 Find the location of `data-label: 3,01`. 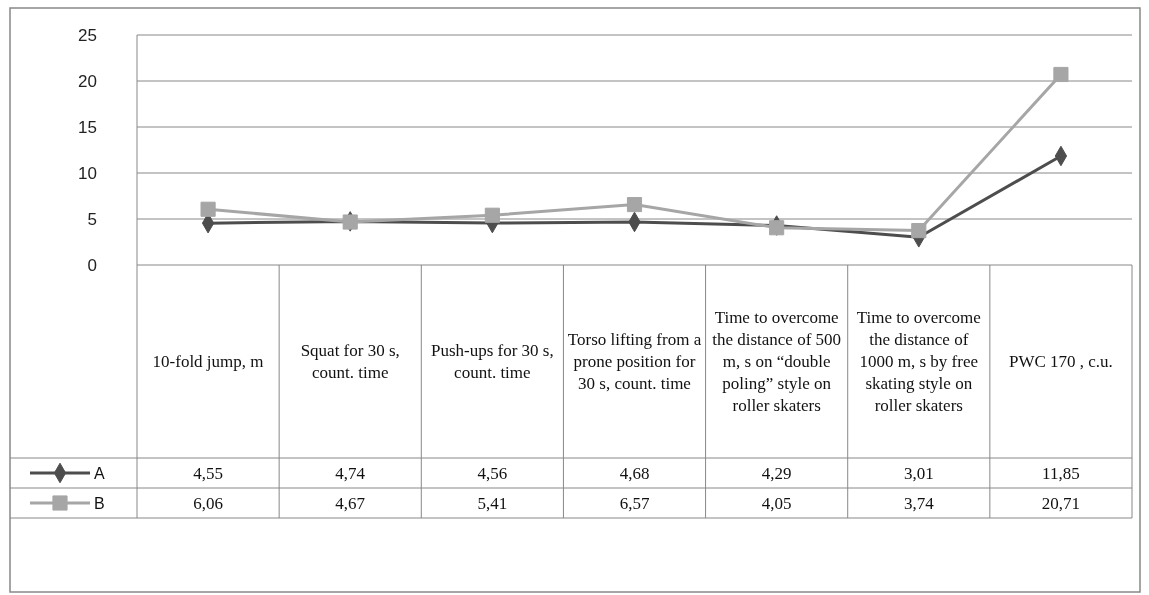

data-label: 3,01 is located at coordinates (918, 473).